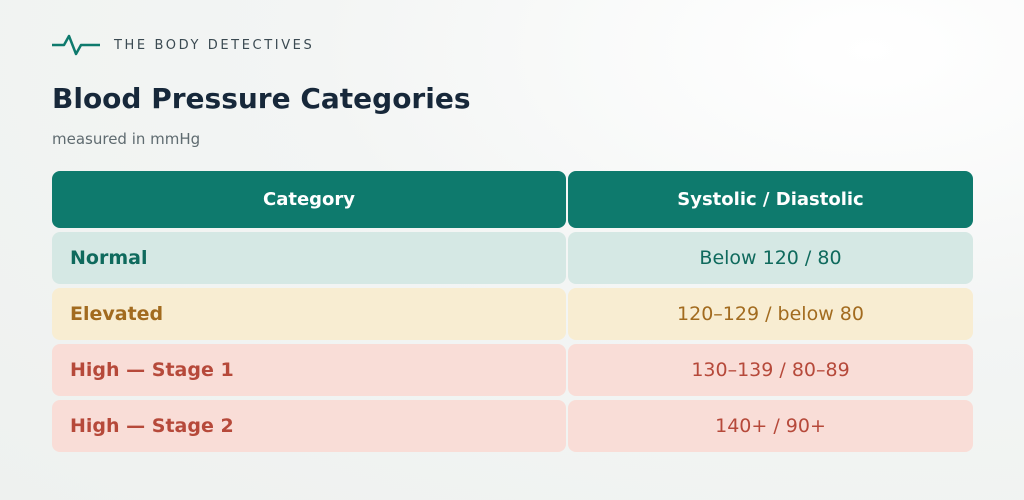  What do you see at coordinates (770, 314) in the screenshot?
I see `value-cell: 120–129 / below 80` at bounding box center [770, 314].